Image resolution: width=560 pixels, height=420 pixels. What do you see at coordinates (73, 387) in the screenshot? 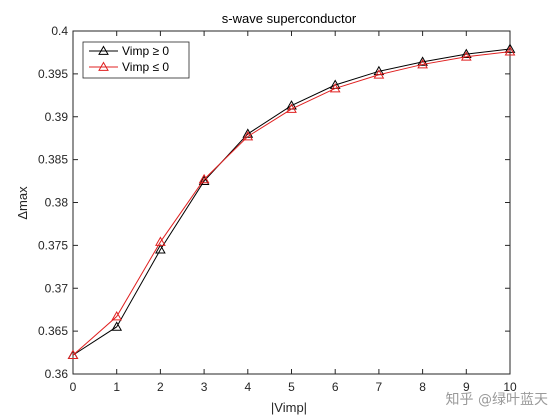
I see `x-tick-label: 0` at bounding box center [73, 387].